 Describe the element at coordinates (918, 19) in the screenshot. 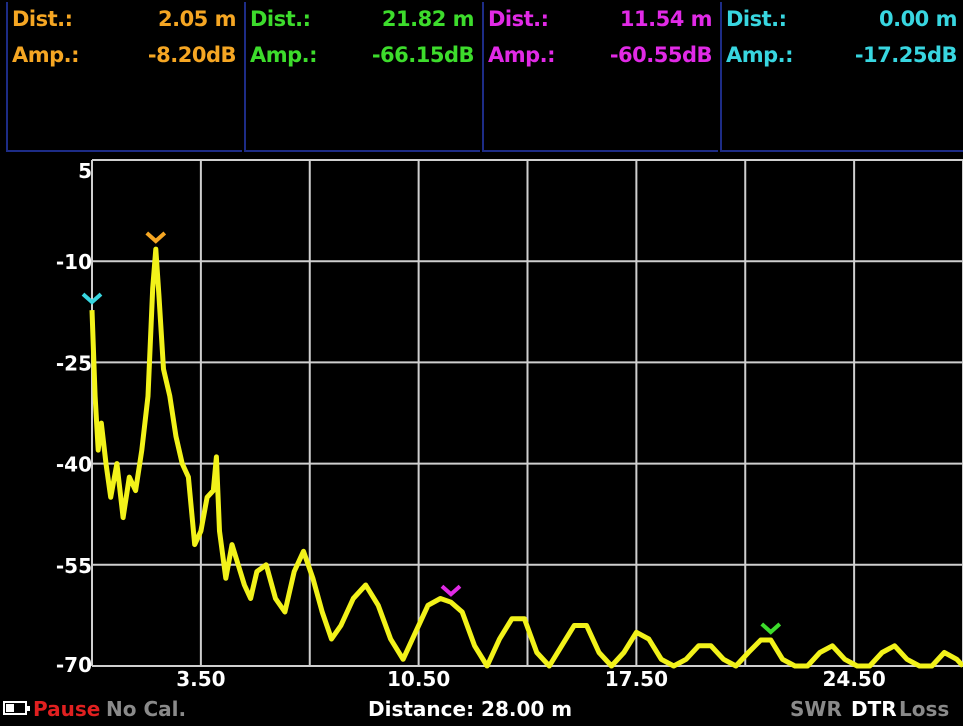

I see `marker-4-dist-value: 0.00 m` at that location.